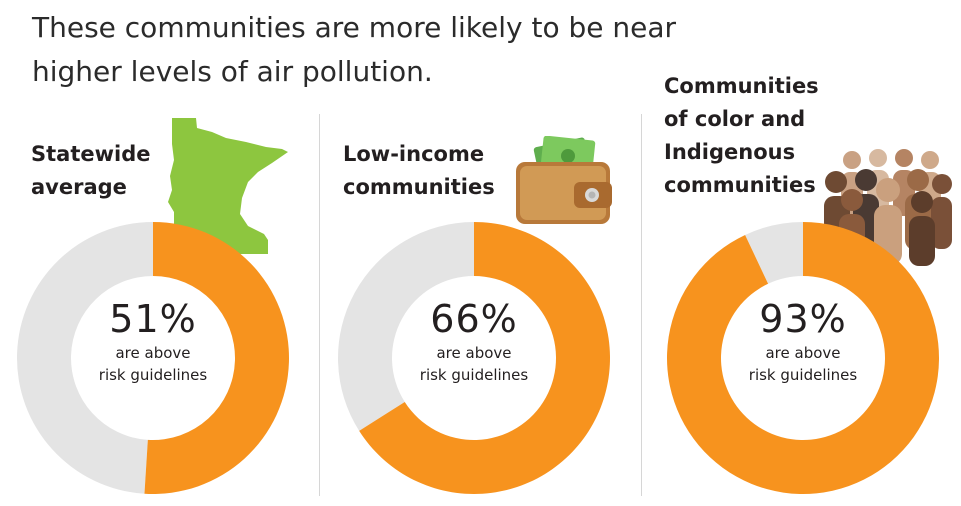 The image size is (961, 506). I want to click on communities-of-color-label-line-1: Communities, so click(741, 86).